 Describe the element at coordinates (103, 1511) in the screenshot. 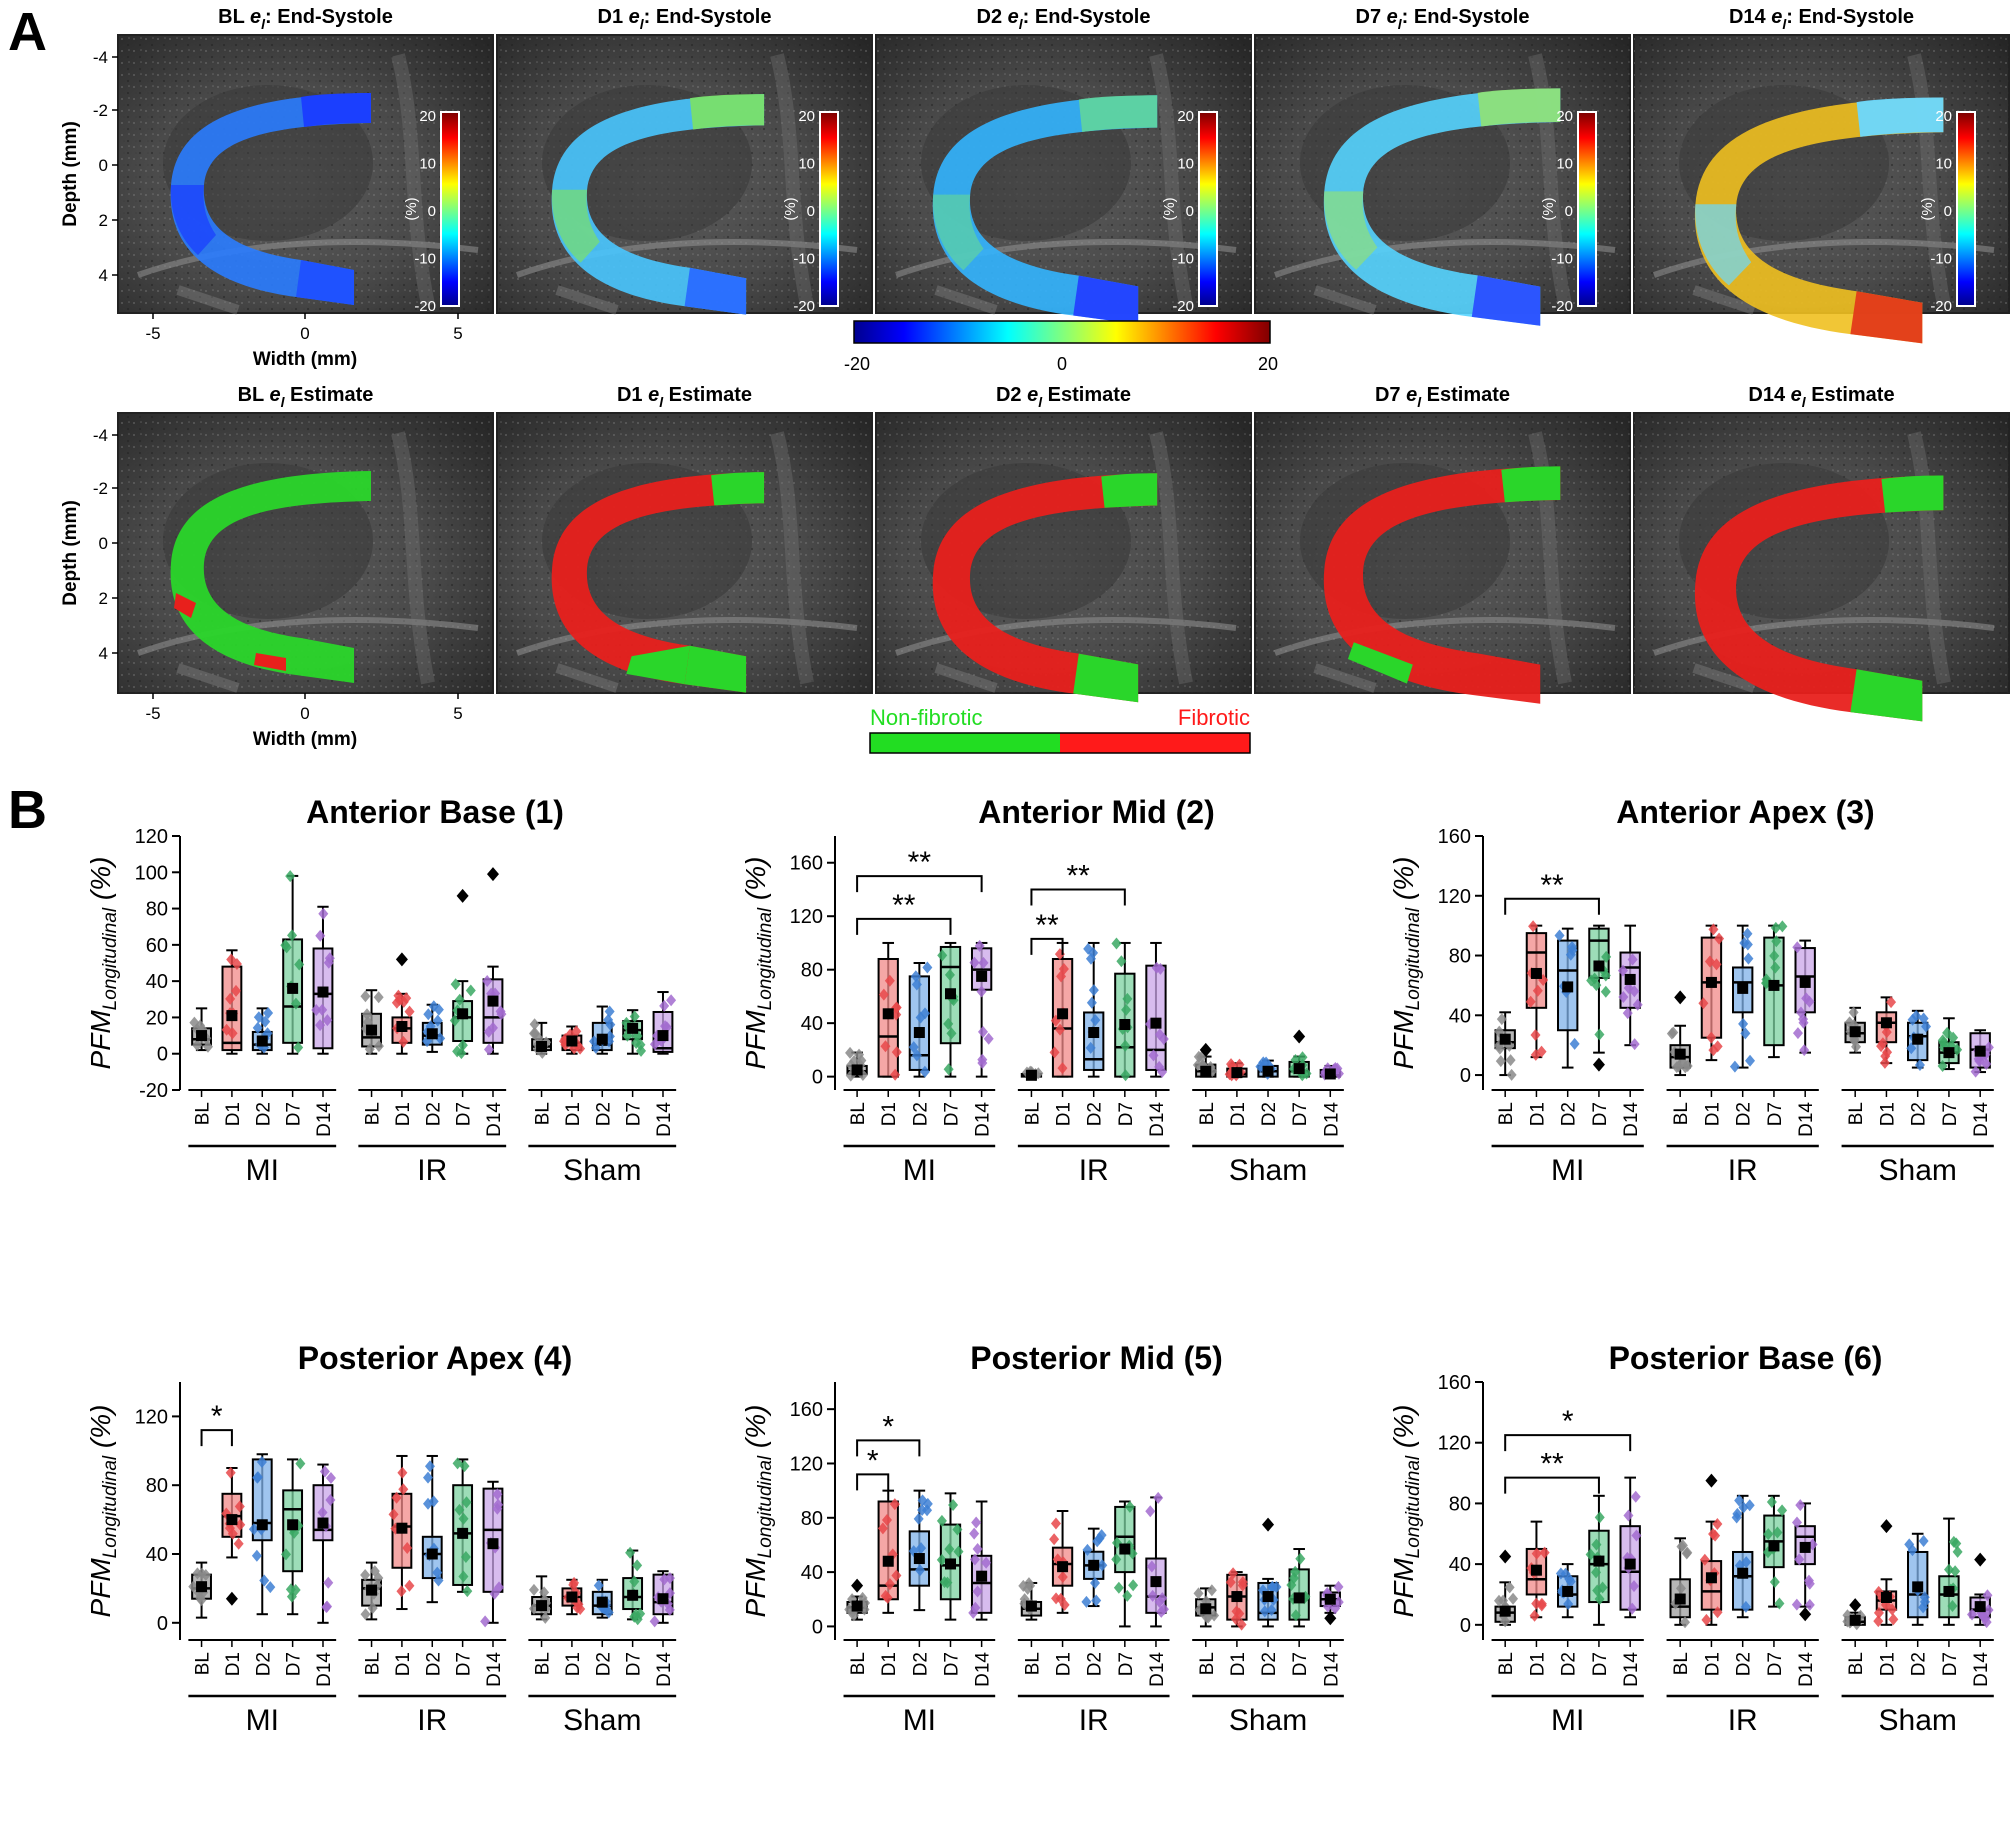

I see `y-axis-label: PFMLongitudinal (%)` at that location.